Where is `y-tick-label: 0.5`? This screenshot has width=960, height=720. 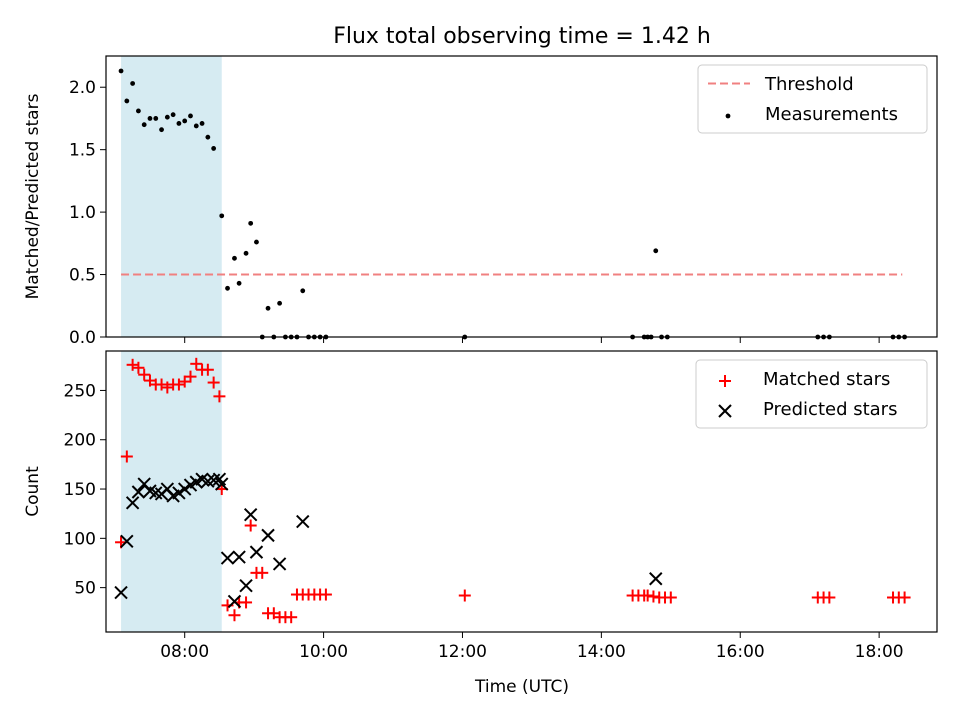
y-tick-label: 0.5 is located at coordinates (82, 276).